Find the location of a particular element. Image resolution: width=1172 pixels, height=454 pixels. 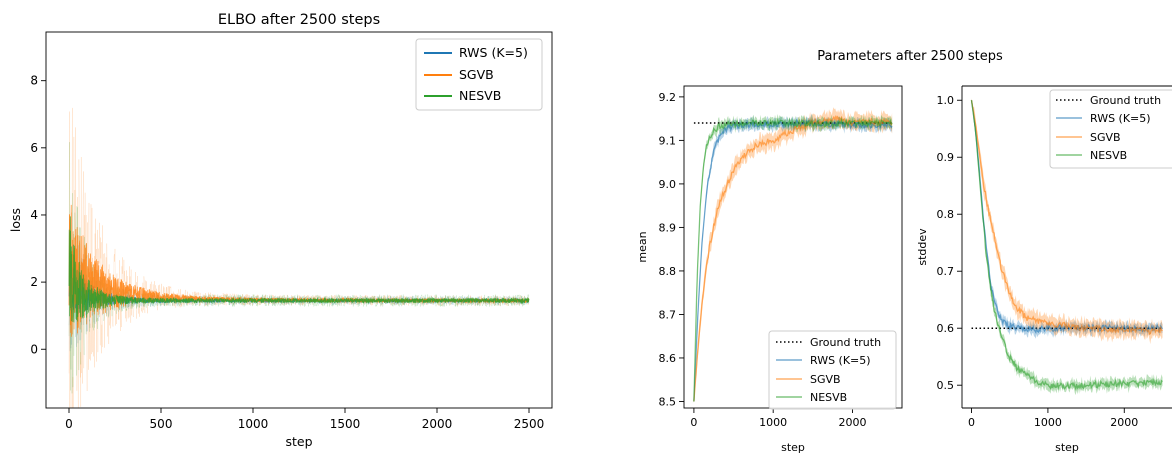

mean-series-lines is located at coordinates (793, 258).